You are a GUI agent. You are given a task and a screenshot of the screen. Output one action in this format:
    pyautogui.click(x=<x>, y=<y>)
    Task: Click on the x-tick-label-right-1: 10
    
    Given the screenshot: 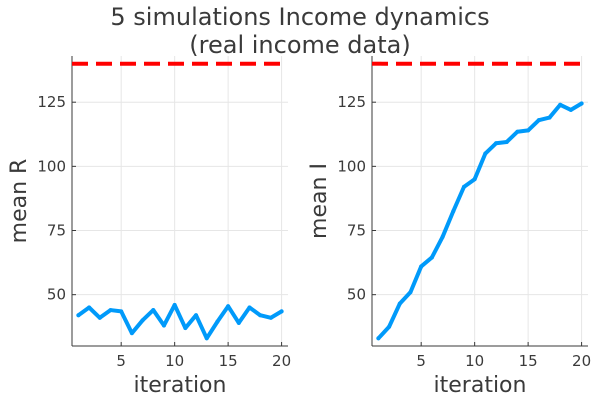 What is the action you would take?
    pyautogui.click(x=474, y=361)
    